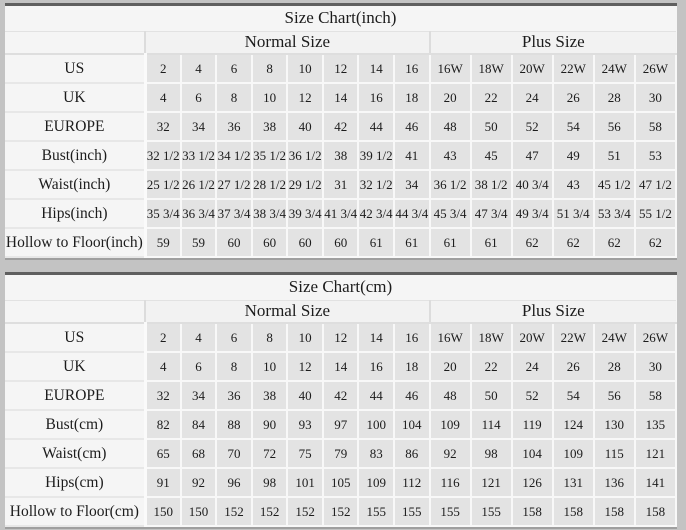  I want to click on size-row: EUROPE 32 34 36 38 40 42 44 46 48 50 52 54 56 58, so click(341, 395).